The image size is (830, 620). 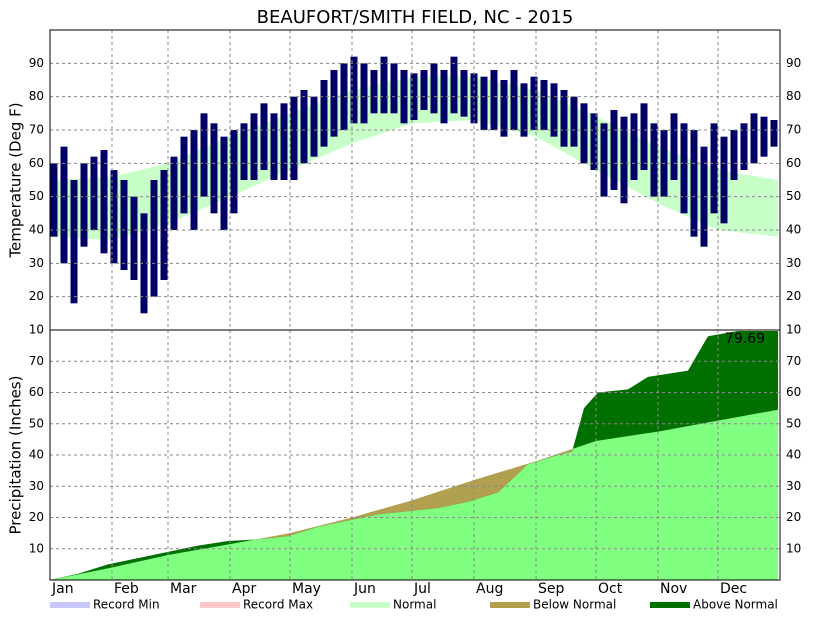 I want to click on x-tick-label: Jan, so click(x=62, y=589).